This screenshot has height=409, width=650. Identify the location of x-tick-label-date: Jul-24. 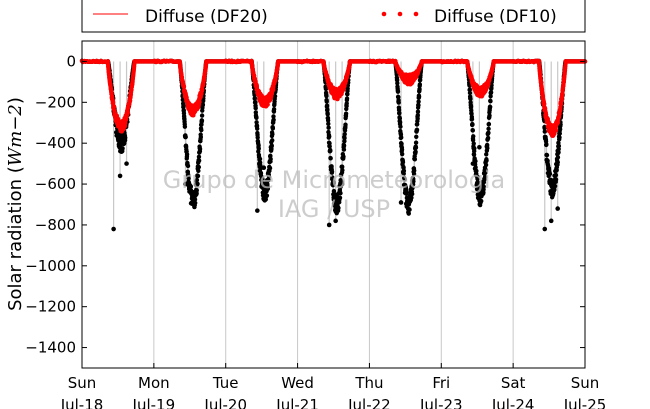
(513, 402).